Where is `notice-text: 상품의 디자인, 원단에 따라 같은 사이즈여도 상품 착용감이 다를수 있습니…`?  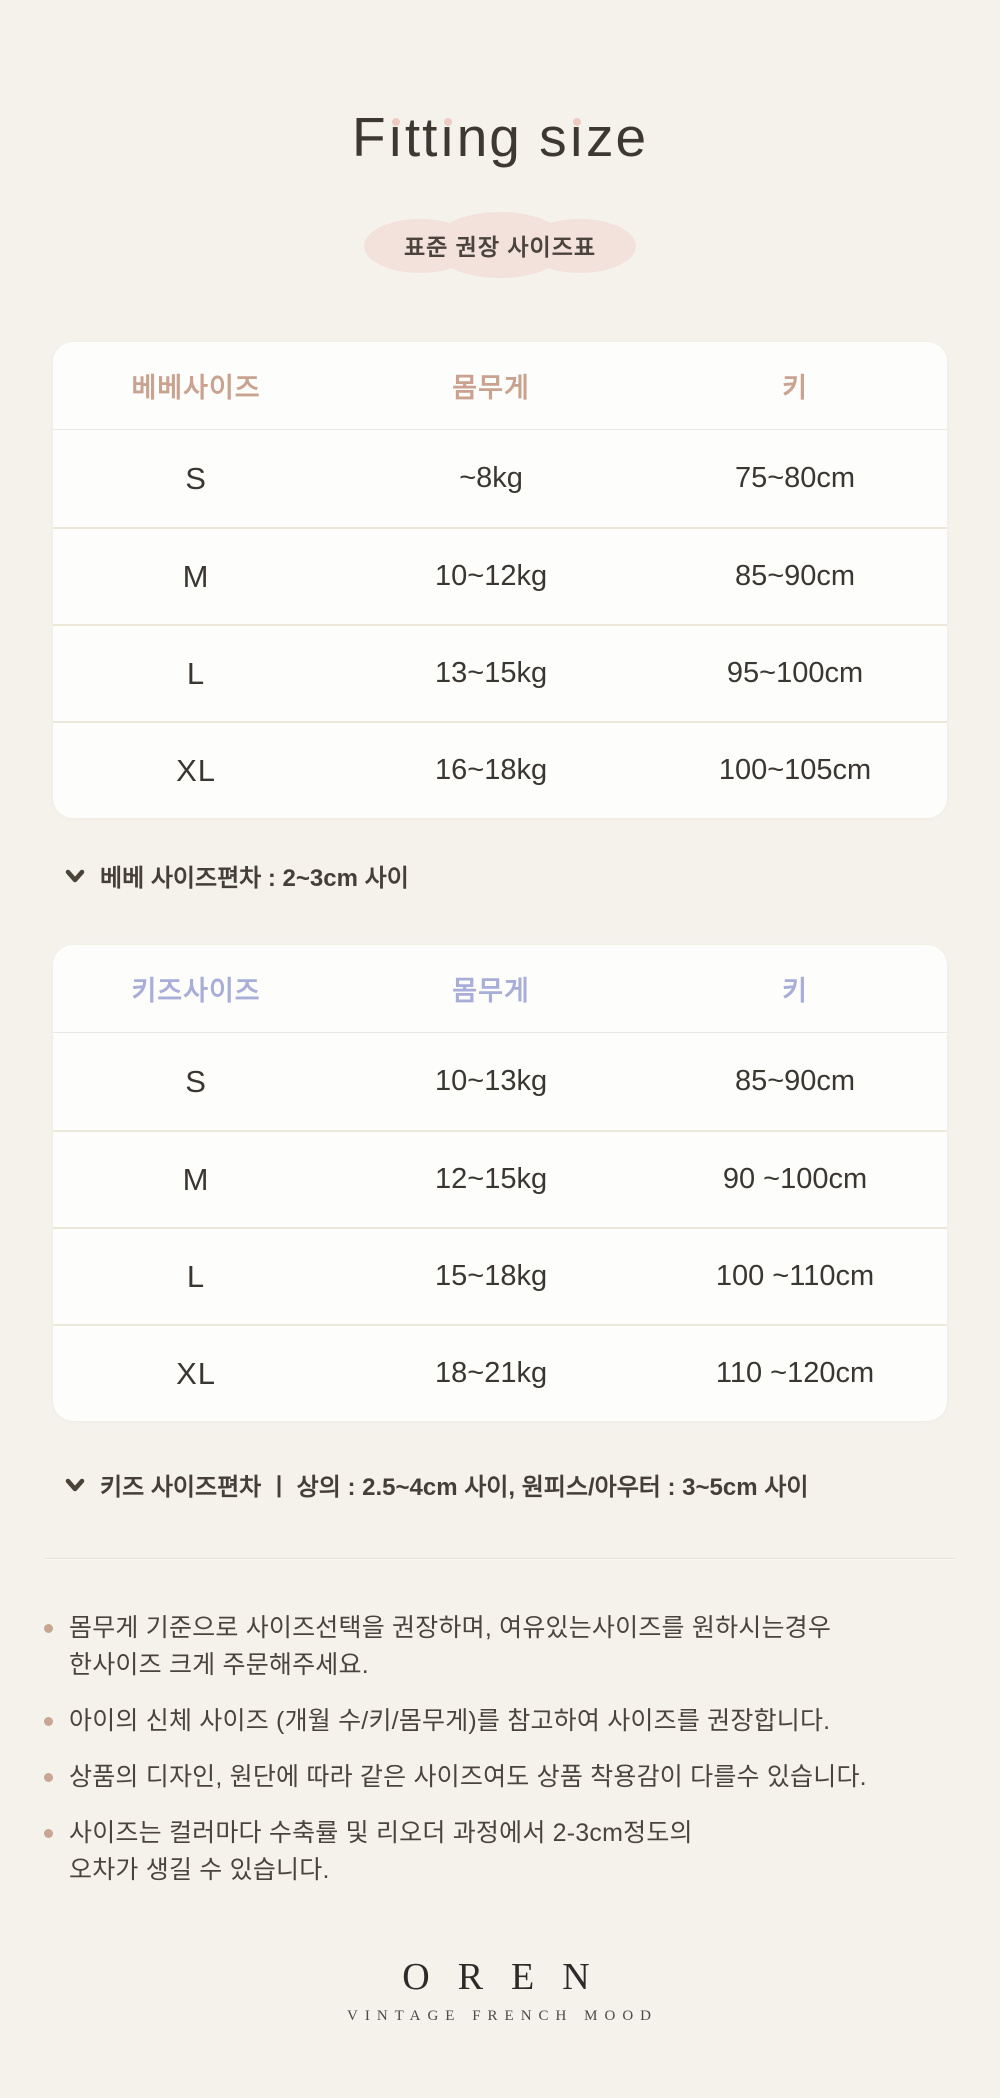 notice-text: 상품의 디자인, 원단에 따라 같은 사이즈여도 상품 착용감이 다를수 있습니… is located at coordinates (468, 1777).